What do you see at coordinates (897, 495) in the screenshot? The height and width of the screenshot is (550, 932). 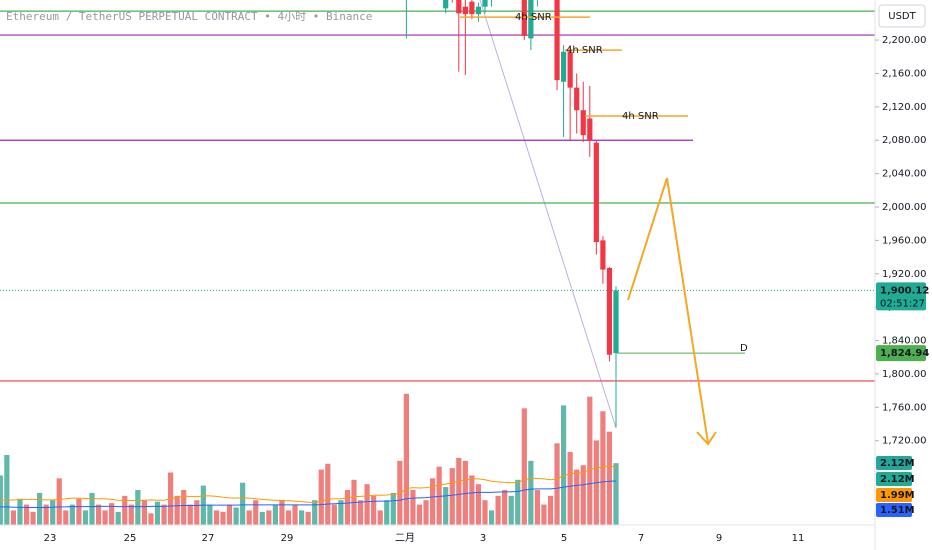 I see `volume-badge-label: 1.99M` at bounding box center [897, 495].